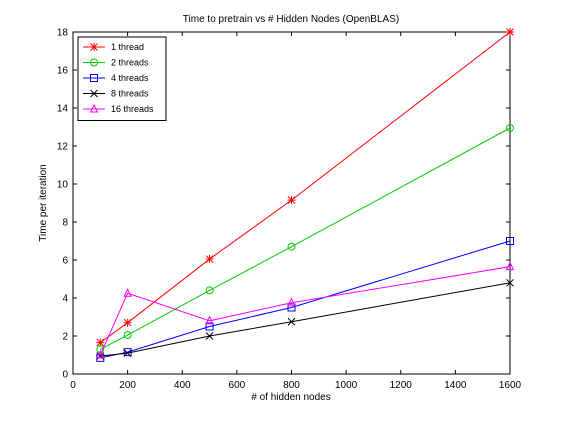 The width and height of the screenshot is (561, 425). I want to click on series-line, so click(305, 319).